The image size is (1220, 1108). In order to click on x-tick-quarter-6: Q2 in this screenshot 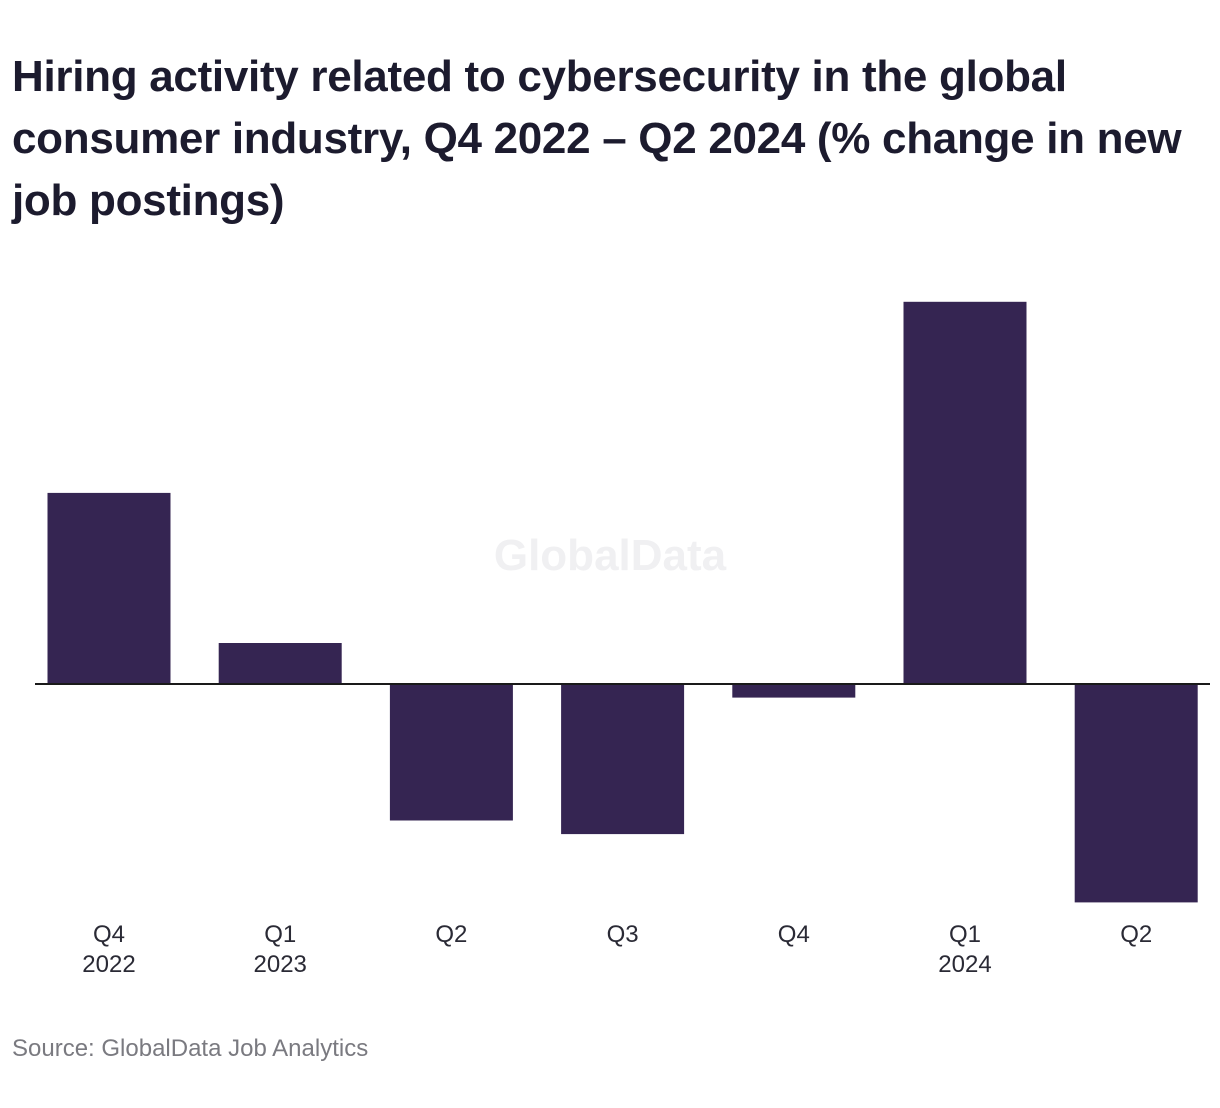, I will do `click(1136, 934)`.